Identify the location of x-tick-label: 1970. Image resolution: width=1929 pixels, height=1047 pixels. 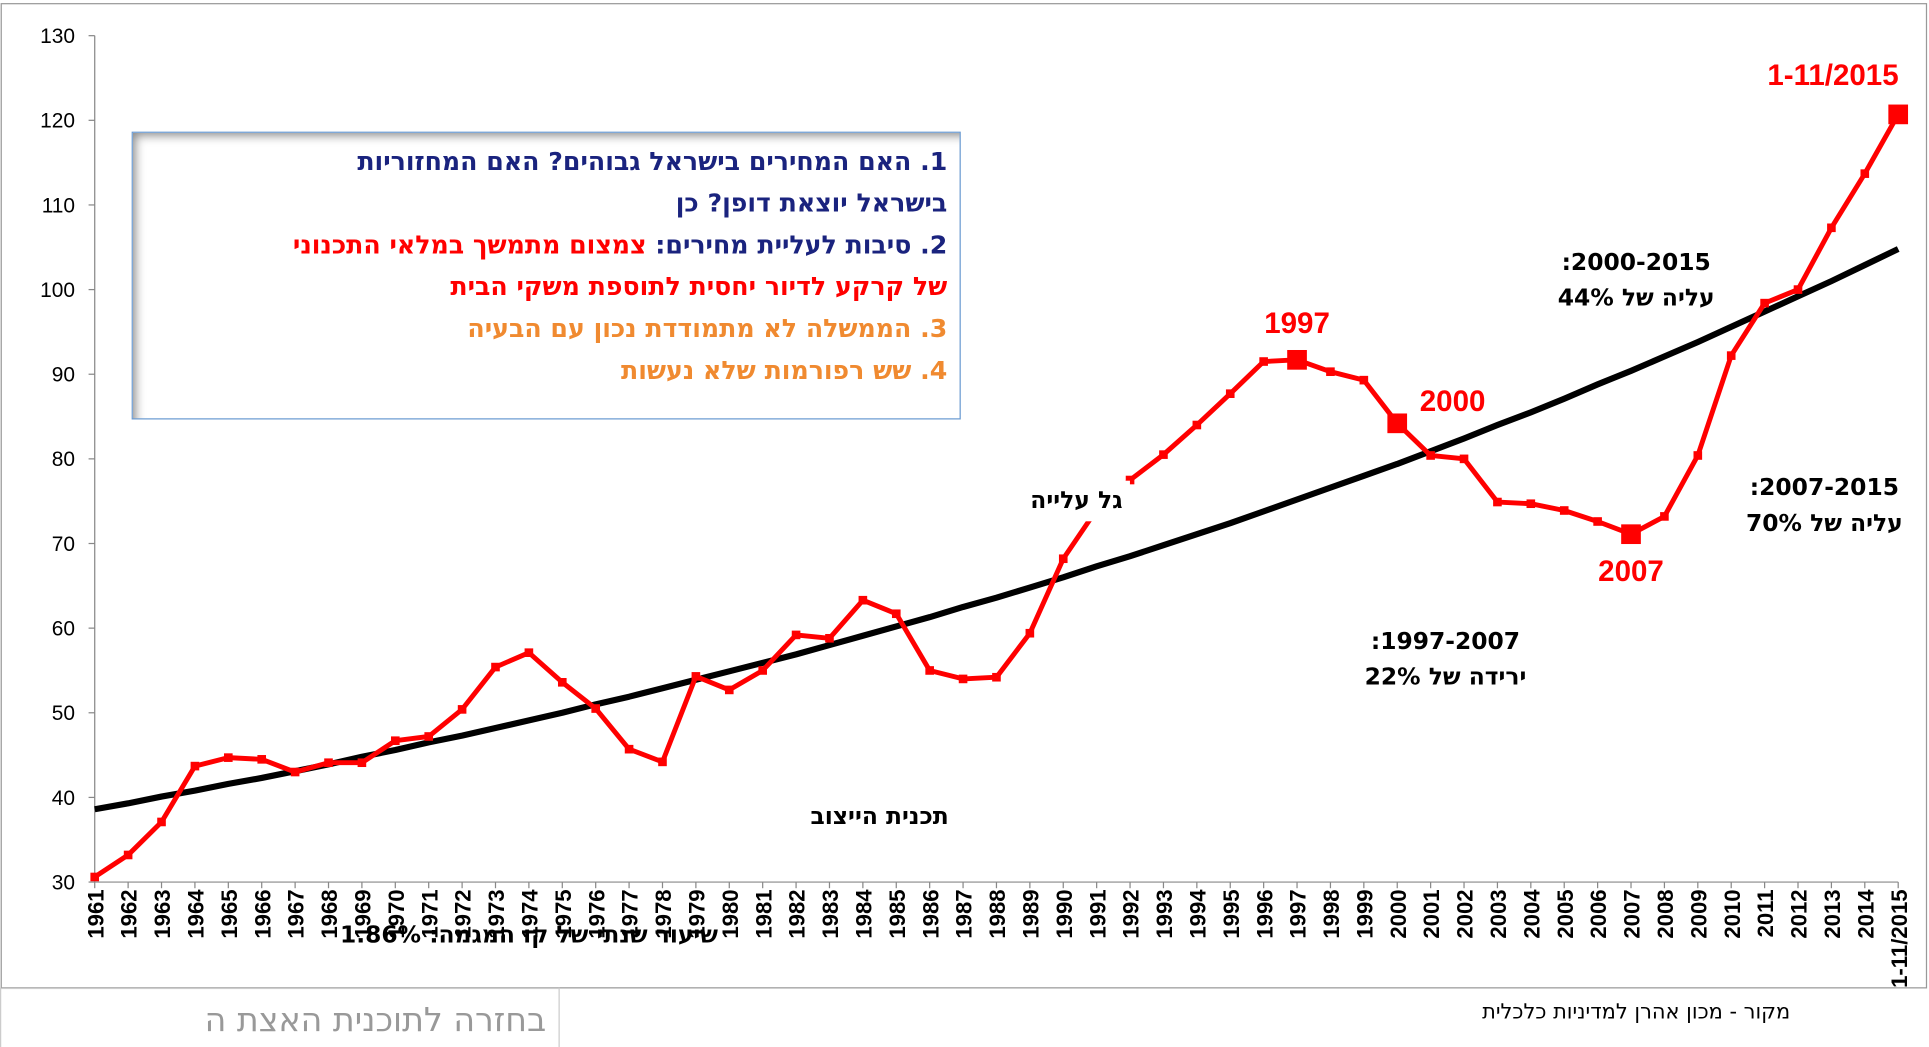
(396, 913).